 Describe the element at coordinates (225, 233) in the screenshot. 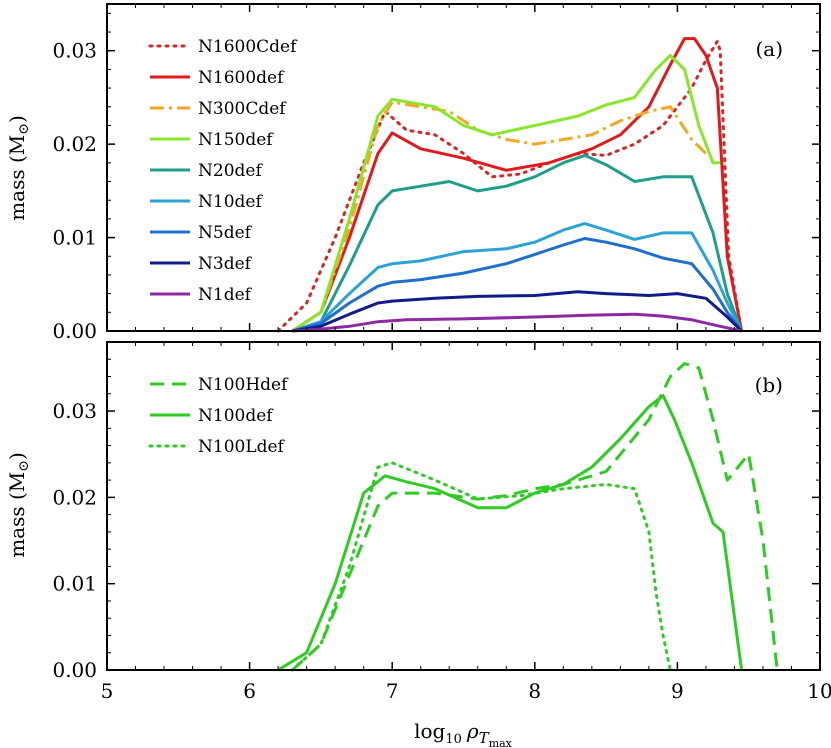

I see `legend-label-a-6: N5def` at that location.